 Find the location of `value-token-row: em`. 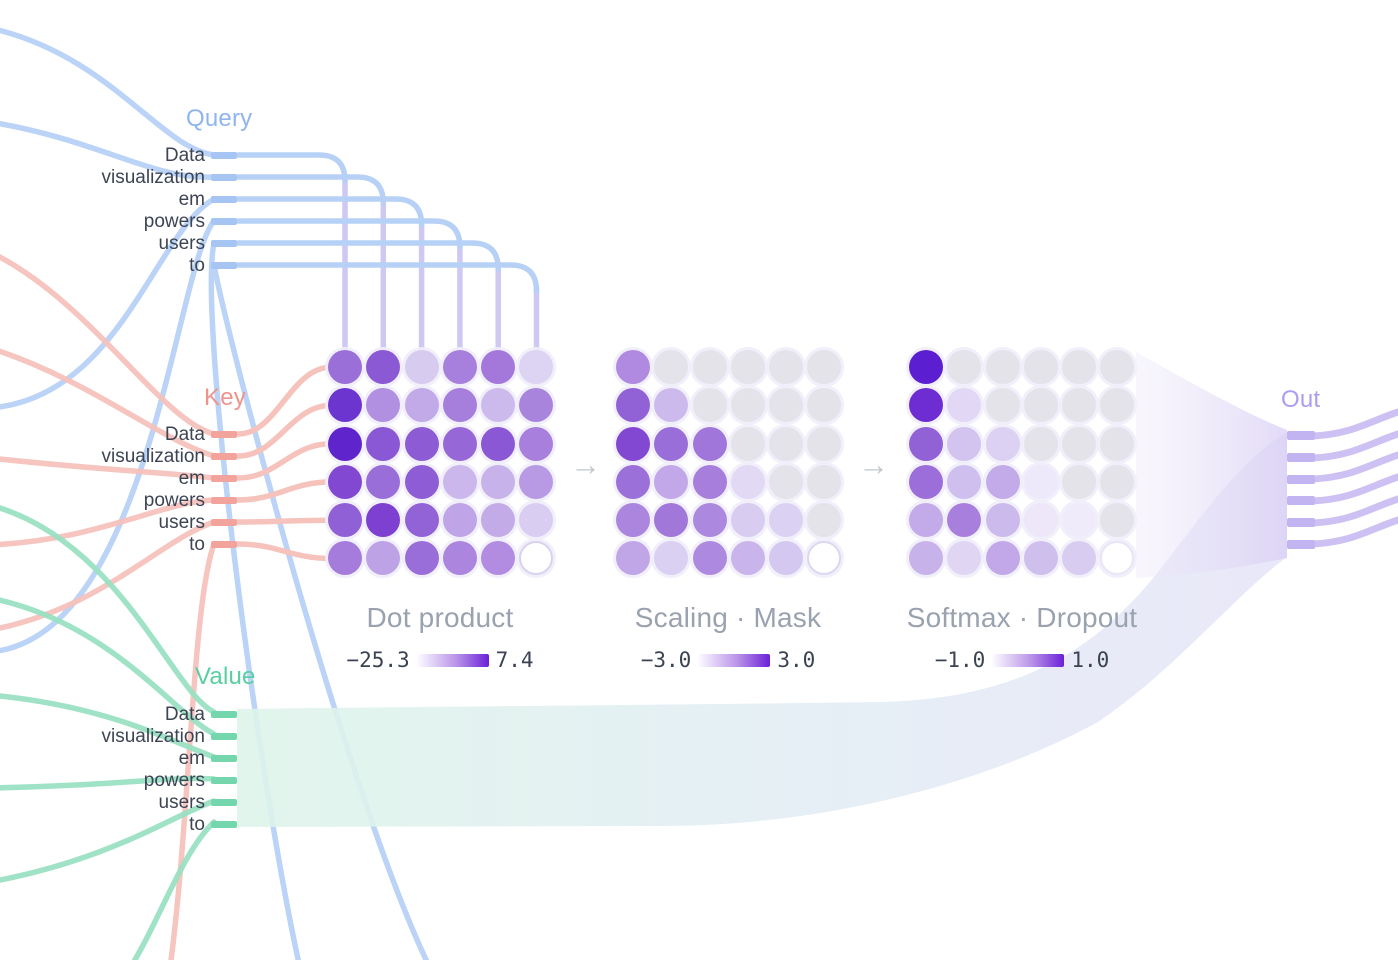

value-token-row: em is located at coordinates (118, 758).